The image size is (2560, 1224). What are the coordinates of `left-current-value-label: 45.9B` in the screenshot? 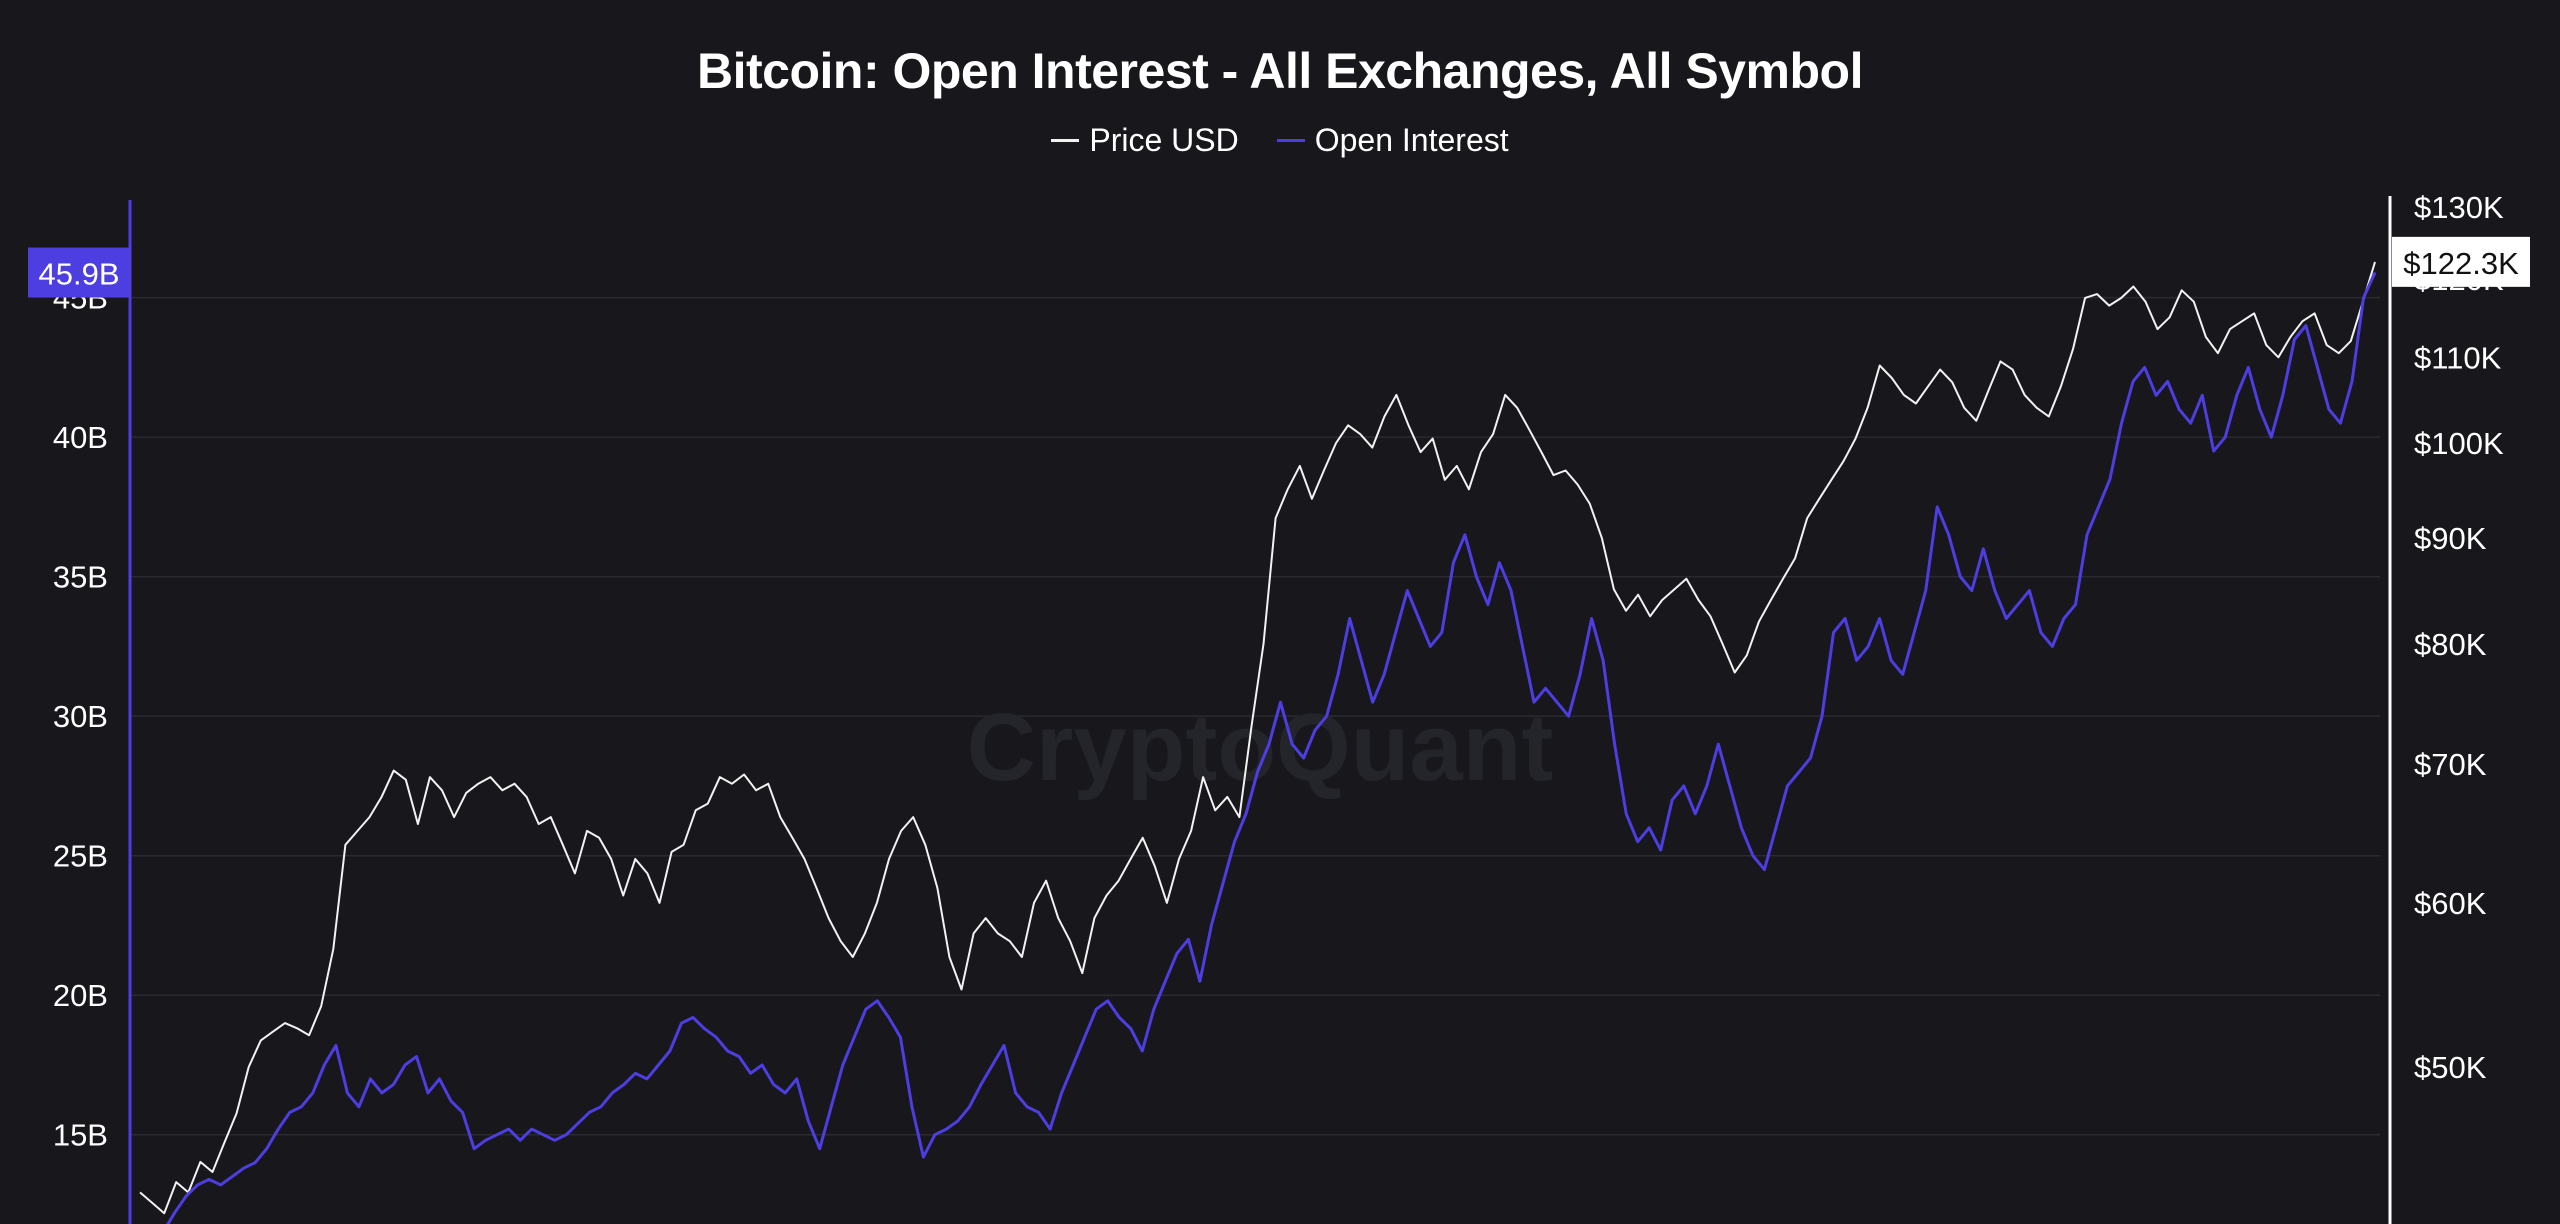 It's located at (78, 274).